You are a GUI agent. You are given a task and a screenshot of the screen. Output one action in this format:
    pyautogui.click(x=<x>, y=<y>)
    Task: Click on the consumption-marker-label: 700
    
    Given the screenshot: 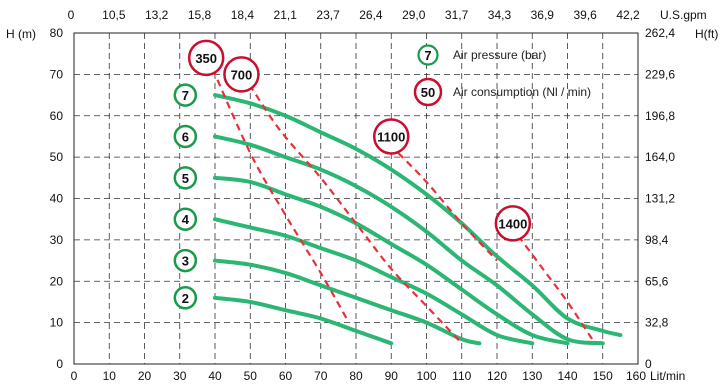 What is the action you would take?
    pyautogui.click(x=242, y=74)
    